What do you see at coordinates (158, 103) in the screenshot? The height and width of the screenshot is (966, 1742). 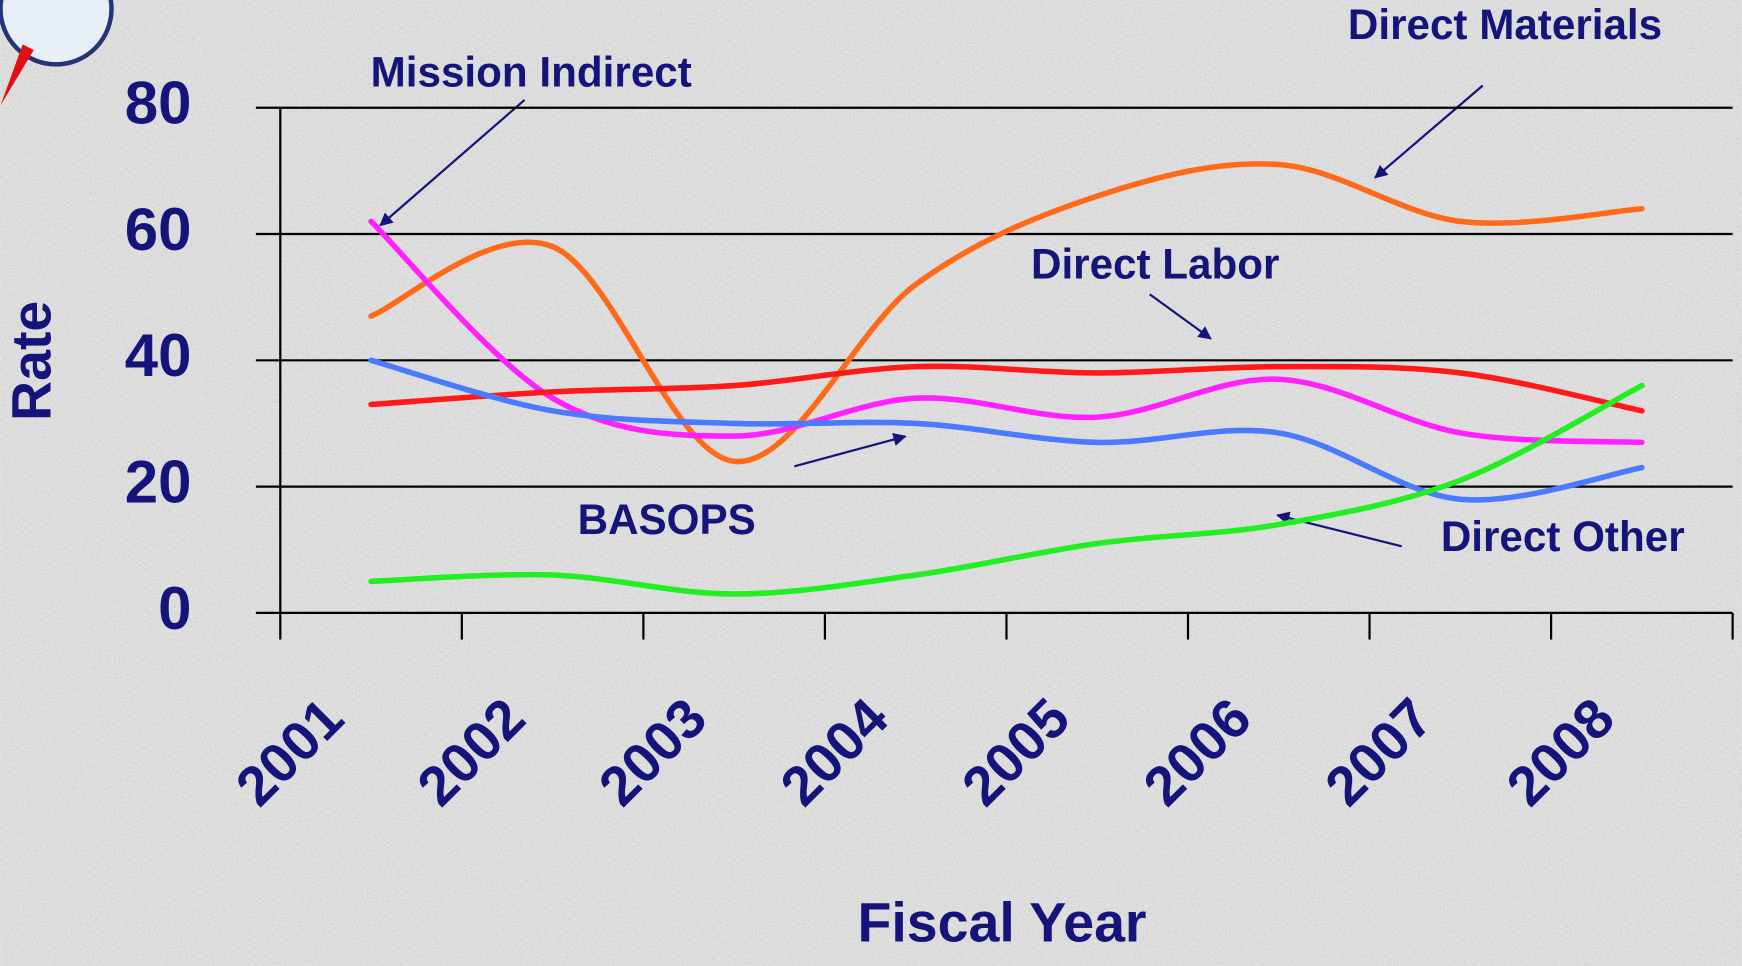 I see `y-tick-label: 80` at bounding box center [158, 103].